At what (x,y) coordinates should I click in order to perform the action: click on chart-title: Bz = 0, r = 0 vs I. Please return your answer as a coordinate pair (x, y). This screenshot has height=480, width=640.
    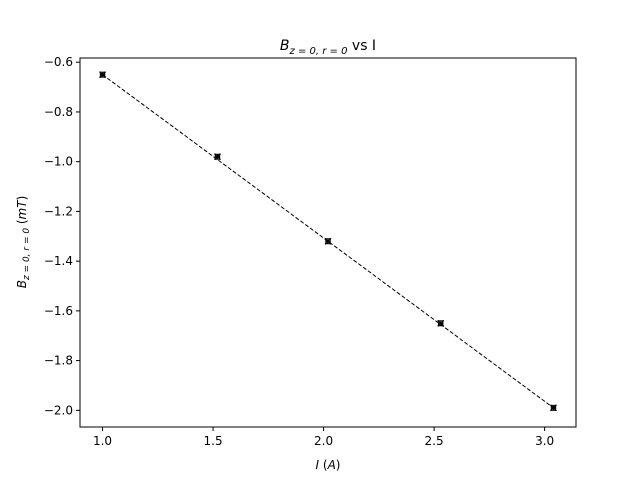
    Looking at the image, I should click on (328, 47).